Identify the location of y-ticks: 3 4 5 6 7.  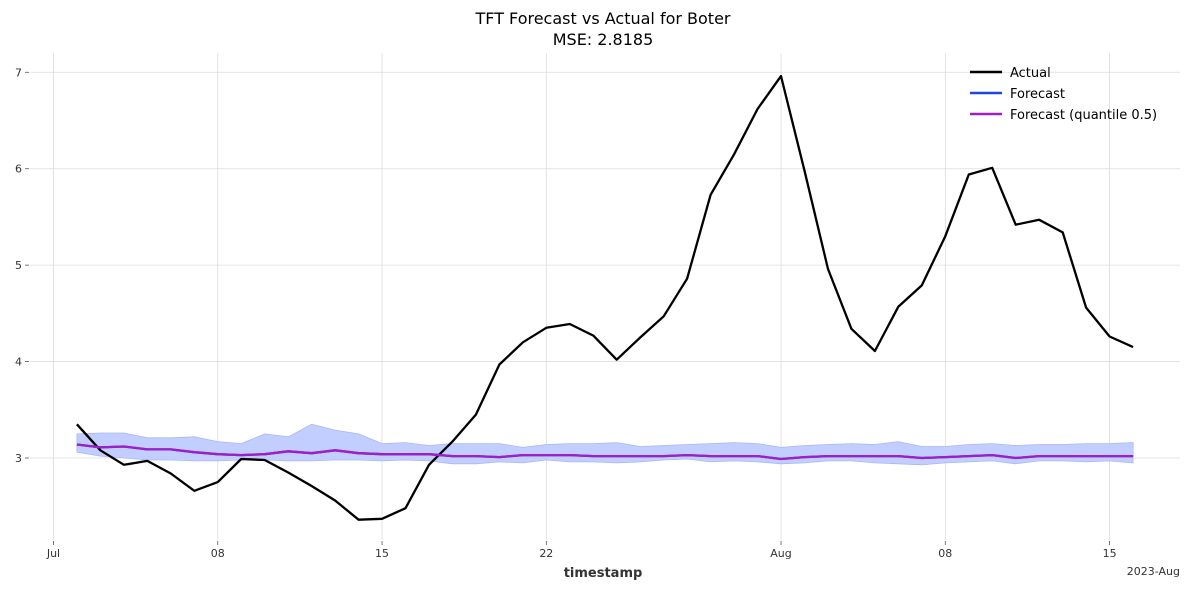
(22, 265).